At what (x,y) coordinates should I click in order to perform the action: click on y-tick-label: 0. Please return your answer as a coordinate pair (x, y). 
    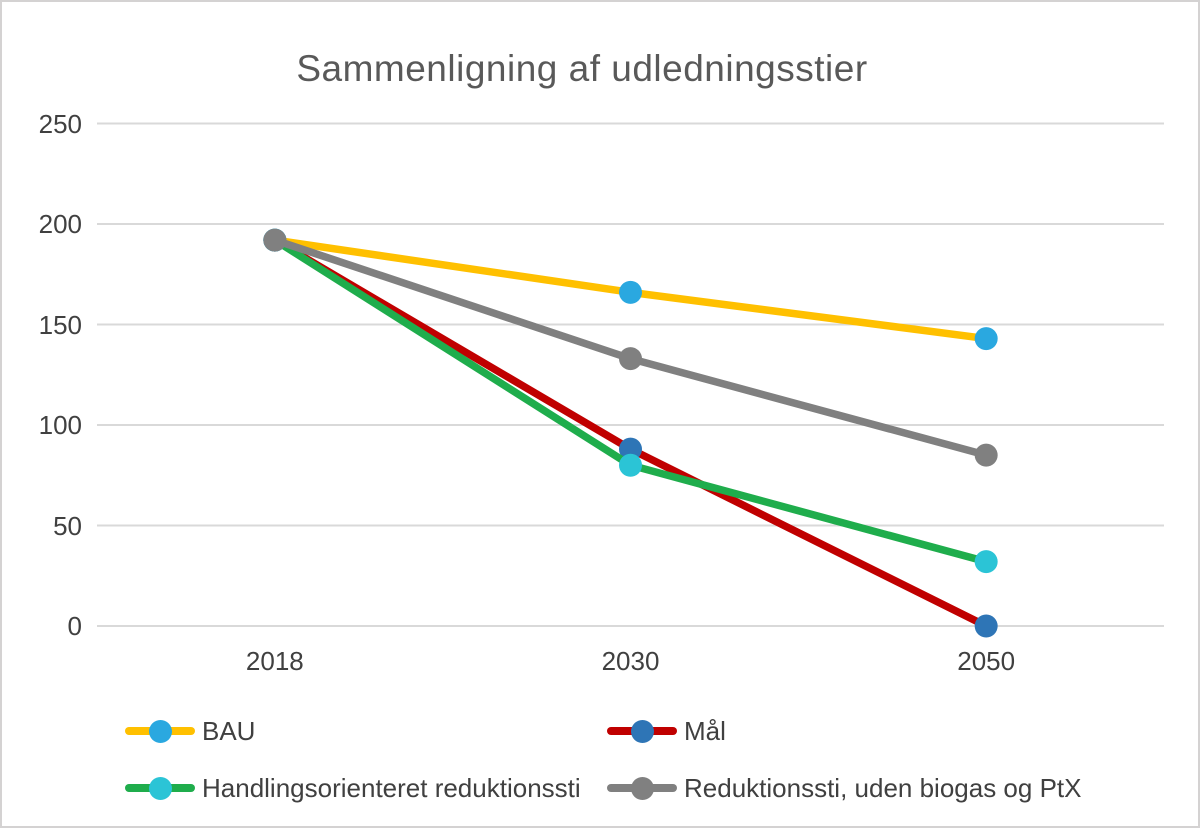
    Looking at the image, I should click on (74, 626).